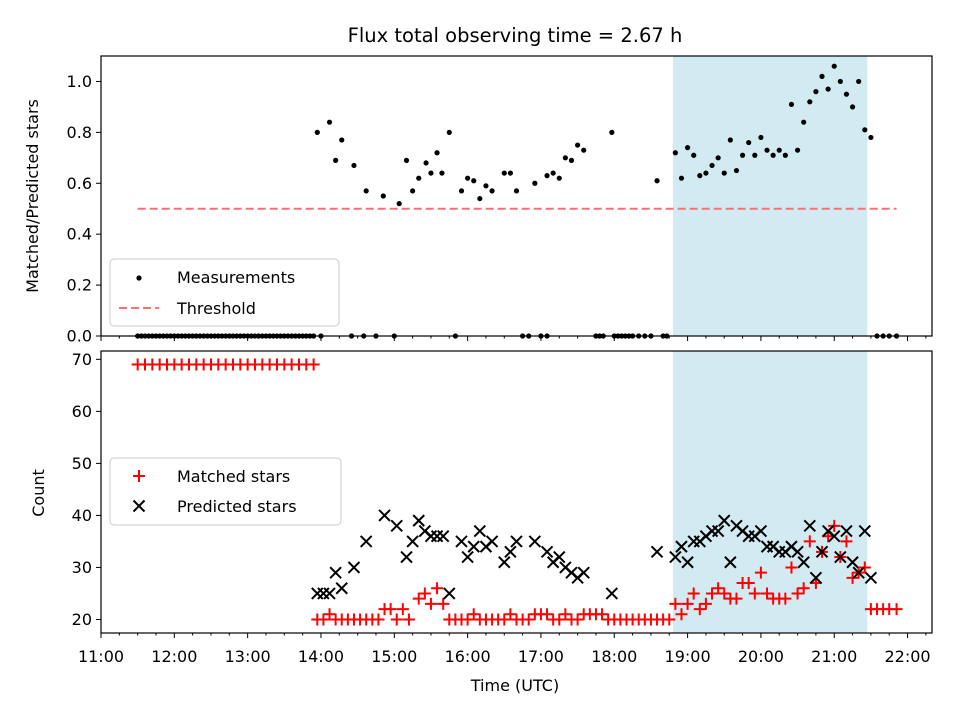 This screenshot has width=960, height=720. What do you see at coordinates (770, 196) in the screenshot?
I see `shaded-window` at bounding box center [770, 196].